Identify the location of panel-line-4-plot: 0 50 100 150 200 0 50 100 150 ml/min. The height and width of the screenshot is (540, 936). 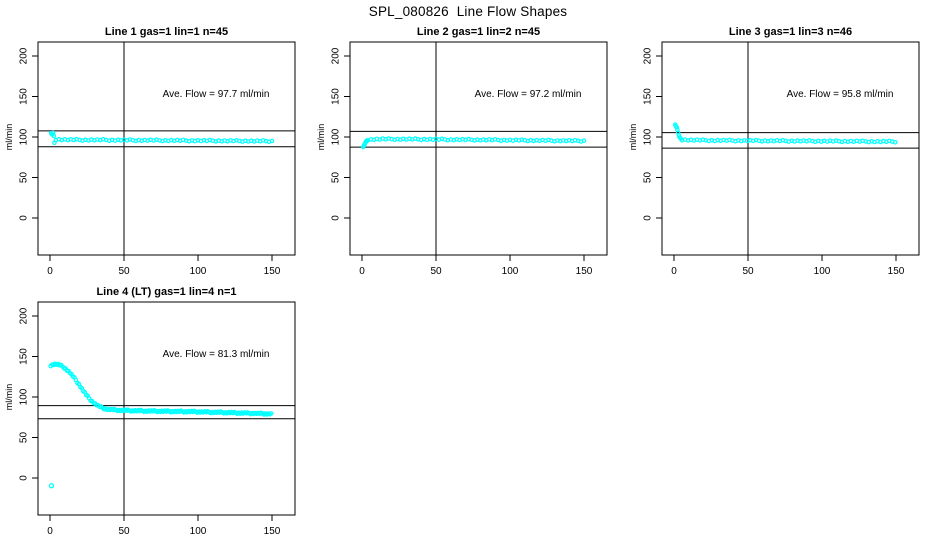
(150, 419).